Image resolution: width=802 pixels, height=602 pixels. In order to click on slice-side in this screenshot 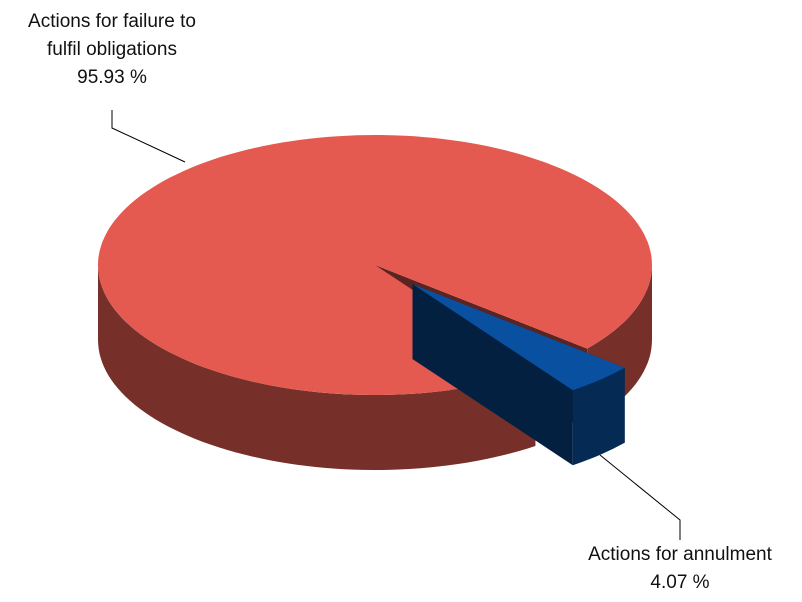, I will do `click(598, 416)`.